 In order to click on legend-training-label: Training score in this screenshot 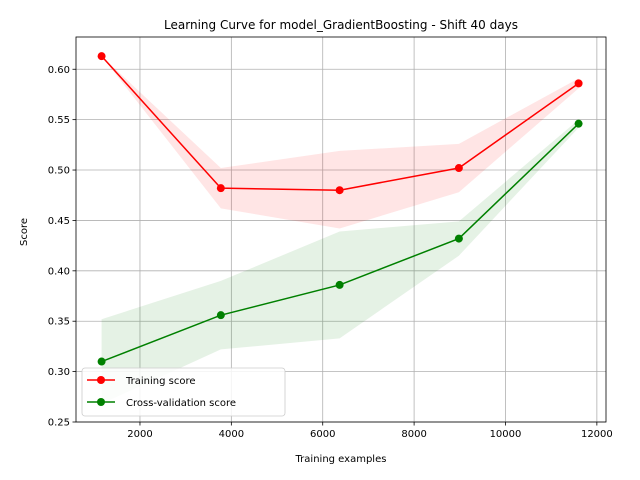, I will do `click(160, 381)`.